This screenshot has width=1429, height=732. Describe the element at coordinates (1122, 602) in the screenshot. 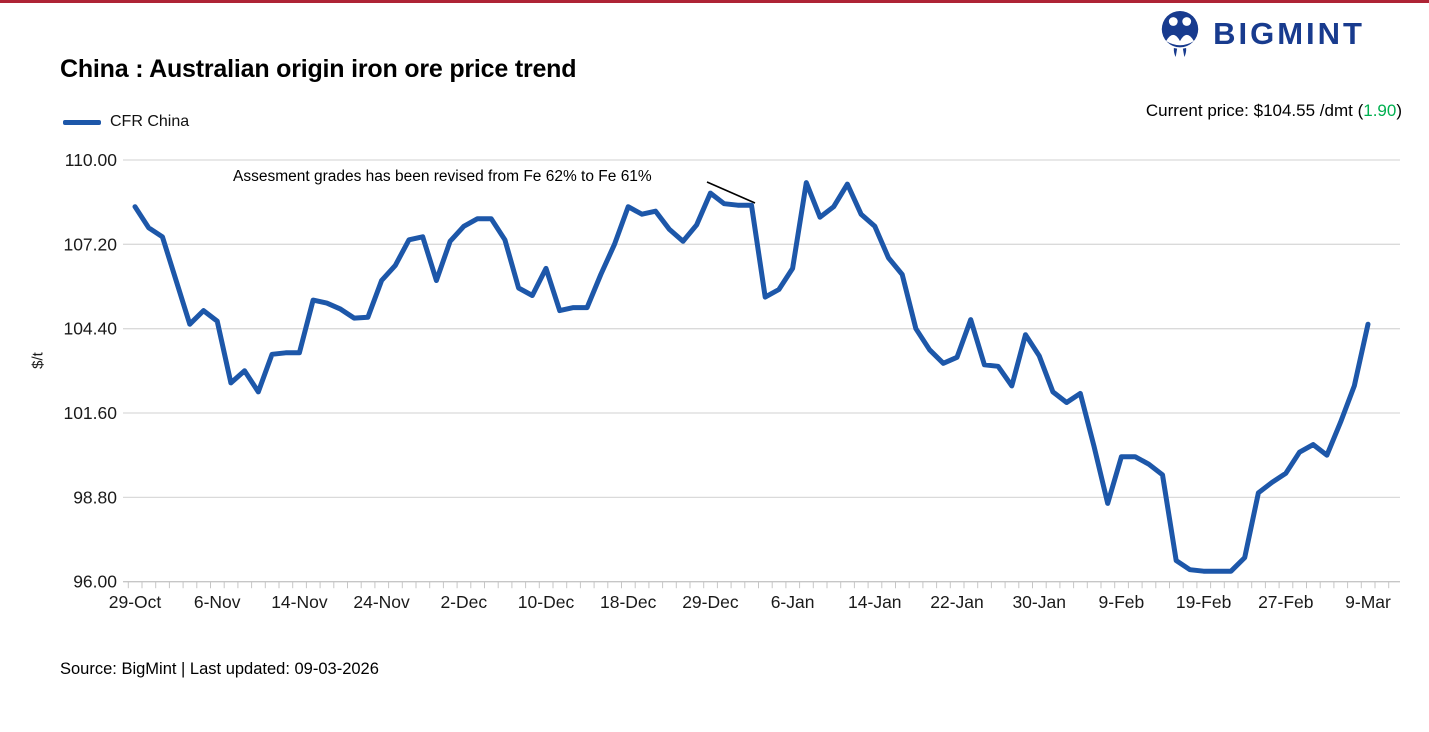

I see `svg-text: 9-Feb` at that location.